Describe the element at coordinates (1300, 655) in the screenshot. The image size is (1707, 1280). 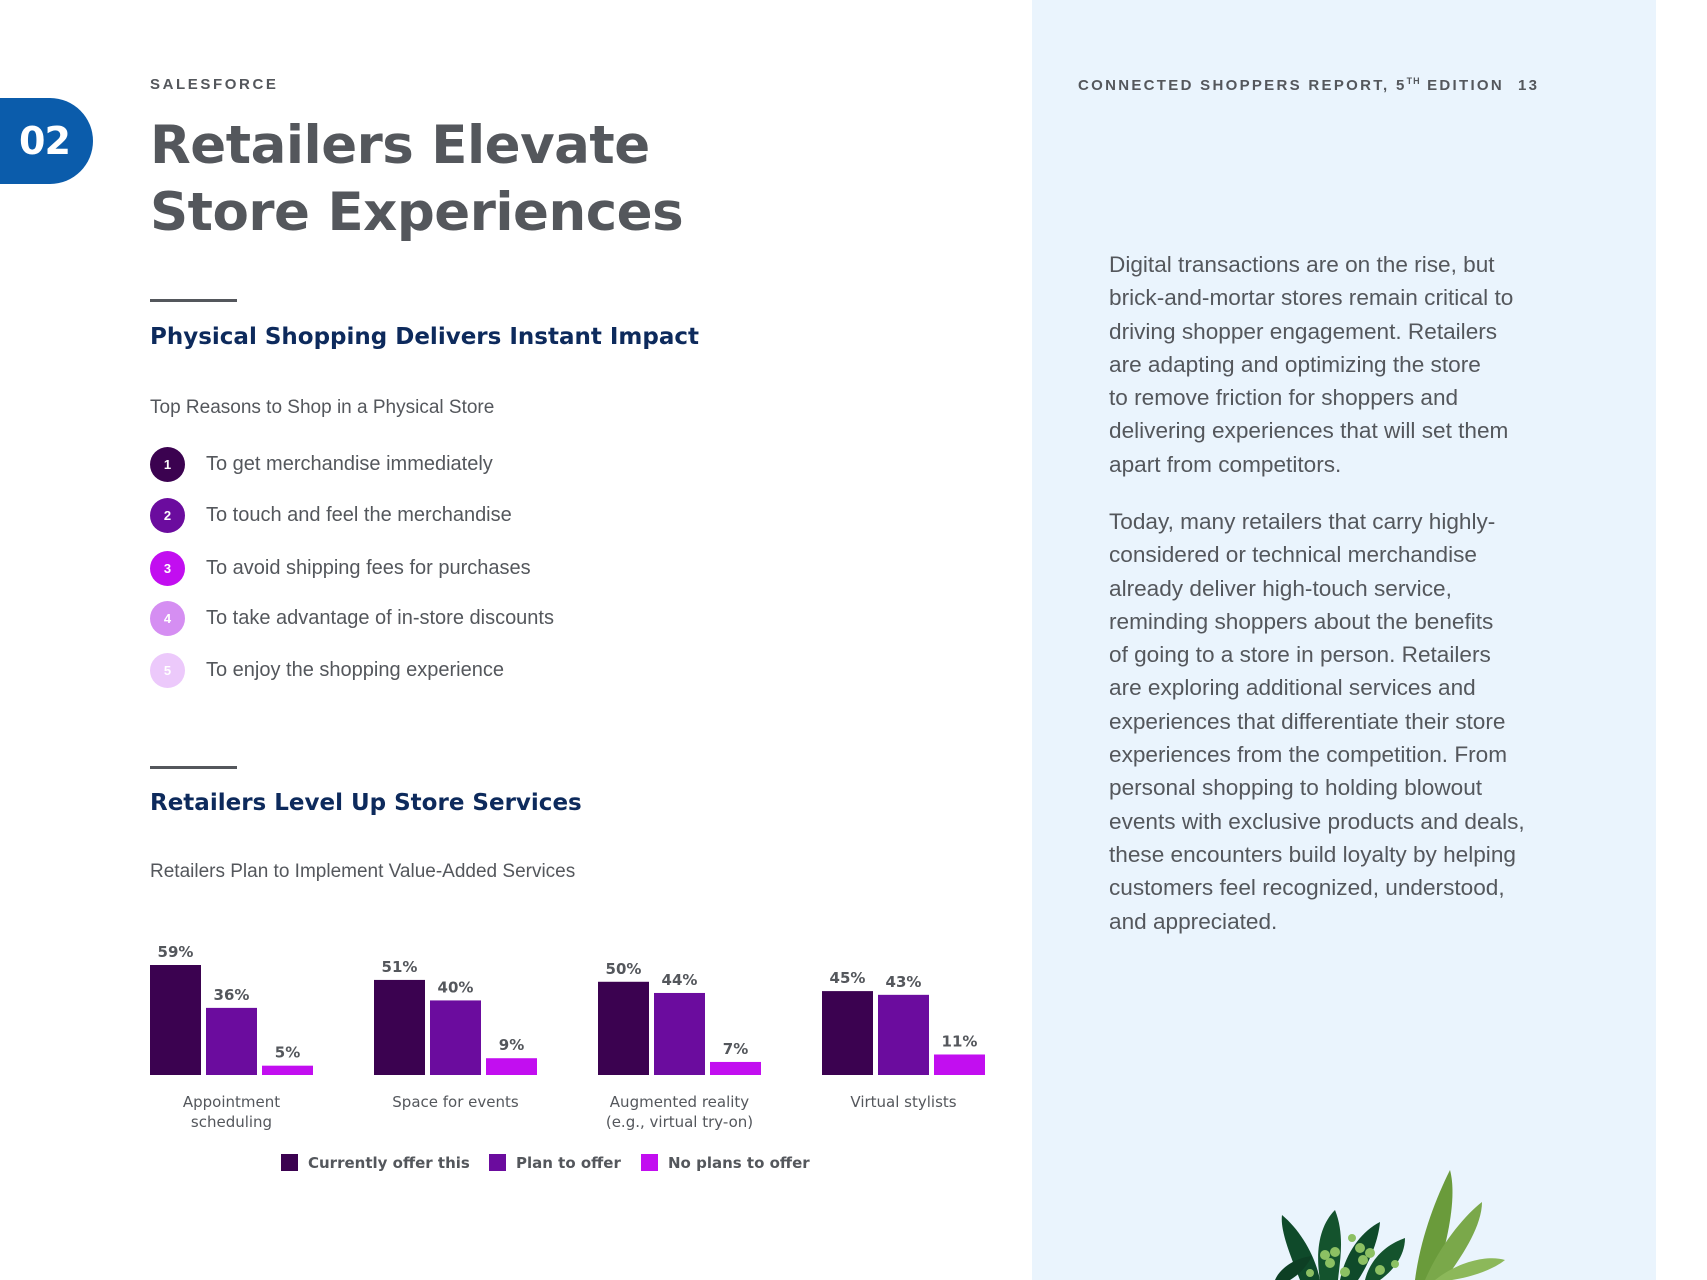
I see `body-line: of going to a store in person. Retailers` at that location.